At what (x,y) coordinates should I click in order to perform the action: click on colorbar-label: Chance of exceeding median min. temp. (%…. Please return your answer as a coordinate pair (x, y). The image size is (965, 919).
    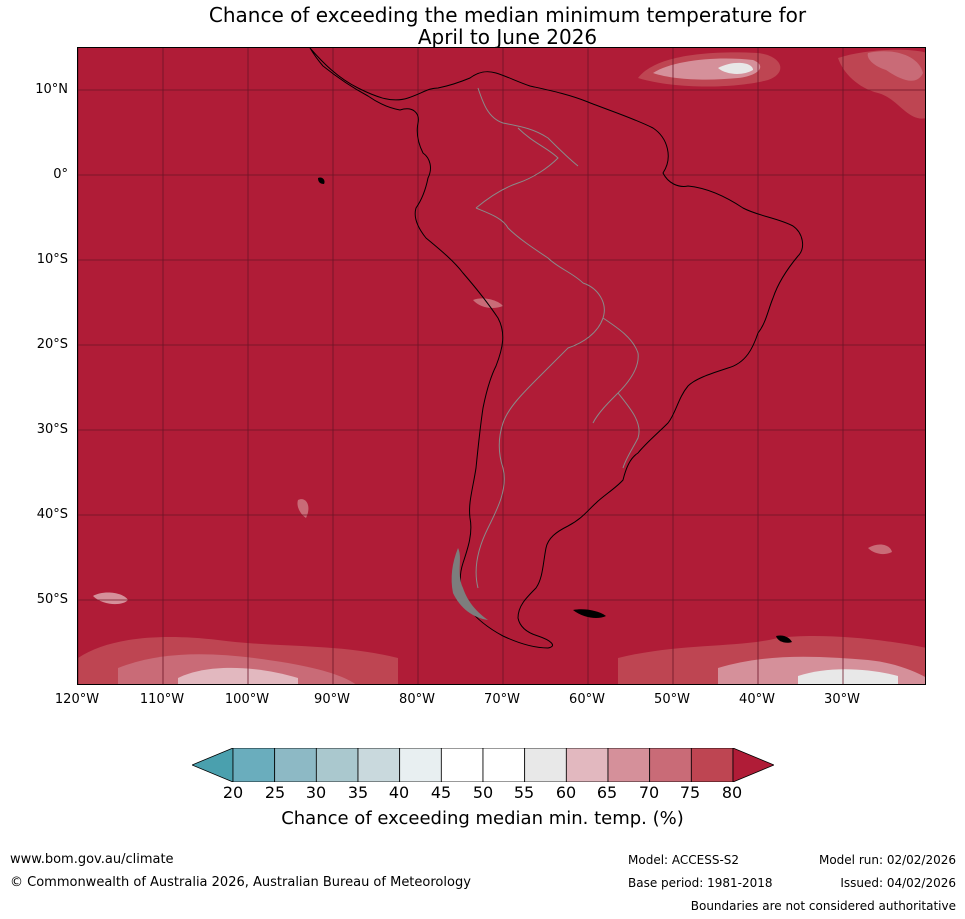
    Looking at the image, I should click on (482, 818).